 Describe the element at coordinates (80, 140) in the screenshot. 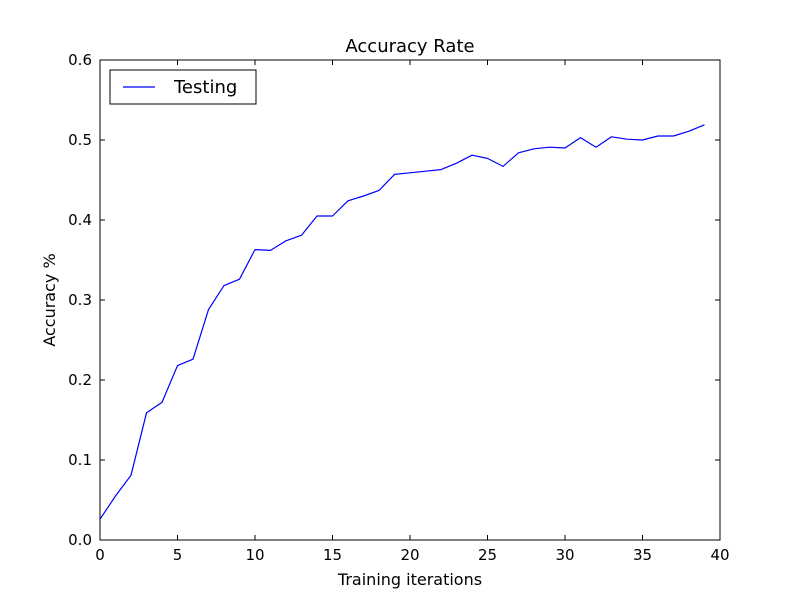

I see `y-tick-label: 0.5` at that location.